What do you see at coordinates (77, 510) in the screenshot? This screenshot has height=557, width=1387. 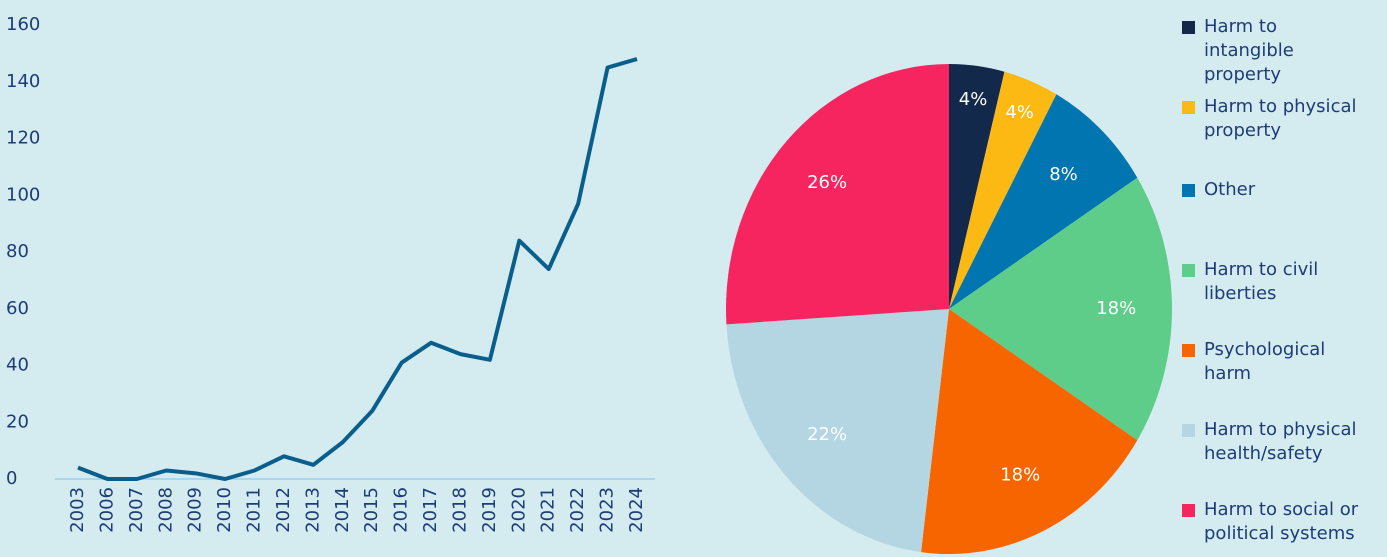 I see `x-tick-label: 2003` at bounding box center [77, 510].